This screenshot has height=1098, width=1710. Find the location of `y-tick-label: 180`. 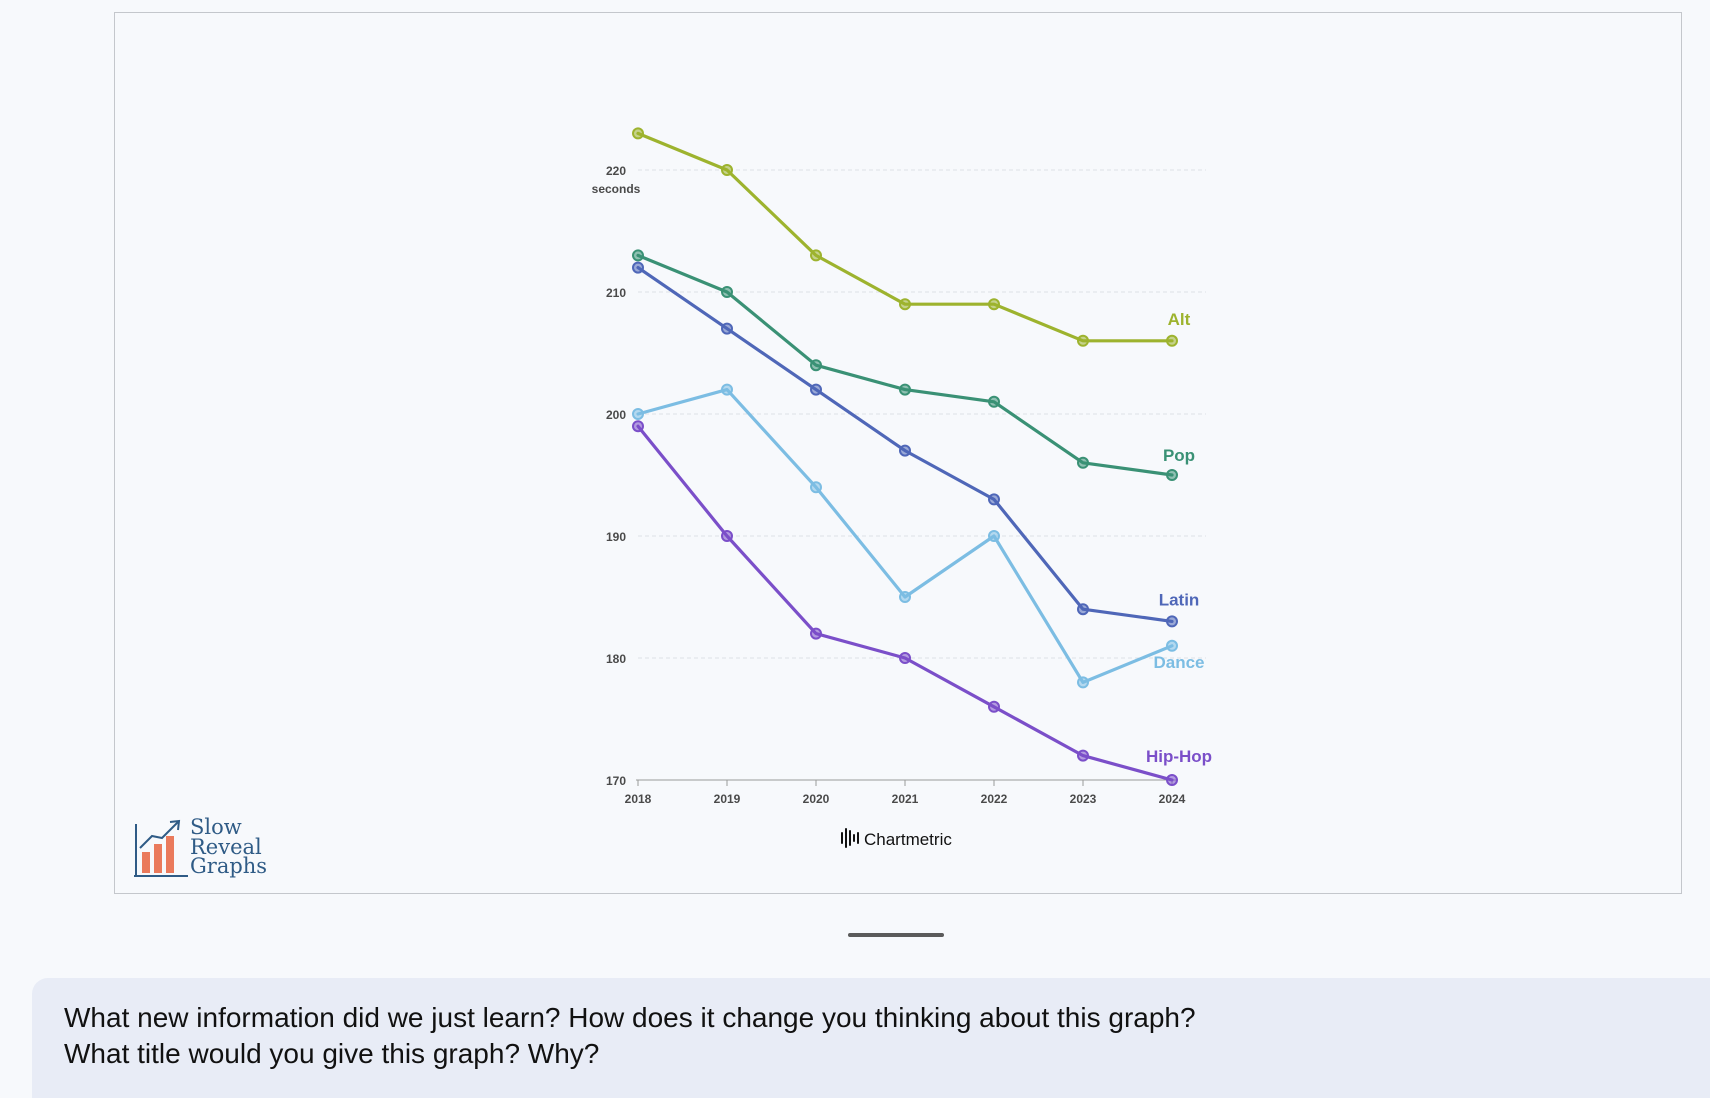

y-tick-label: 180 is located at coordinates (616, 659).